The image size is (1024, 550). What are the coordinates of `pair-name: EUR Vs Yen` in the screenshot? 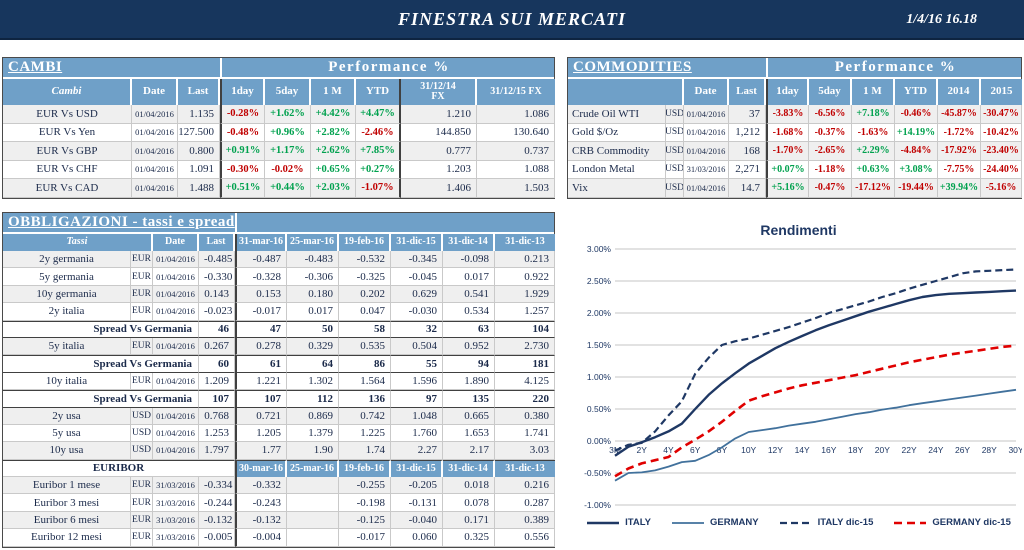 It's located at (67, 132).